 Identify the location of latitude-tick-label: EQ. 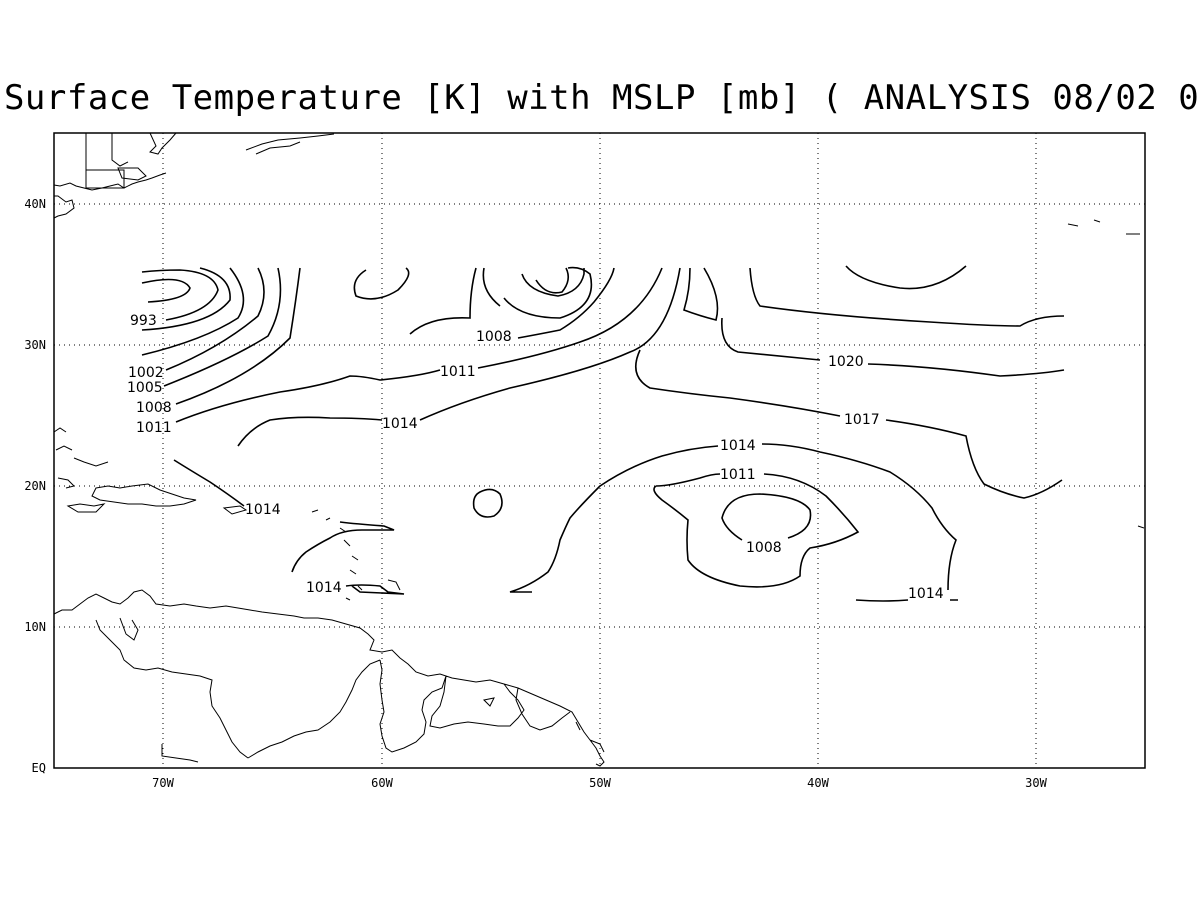
(39, 768).